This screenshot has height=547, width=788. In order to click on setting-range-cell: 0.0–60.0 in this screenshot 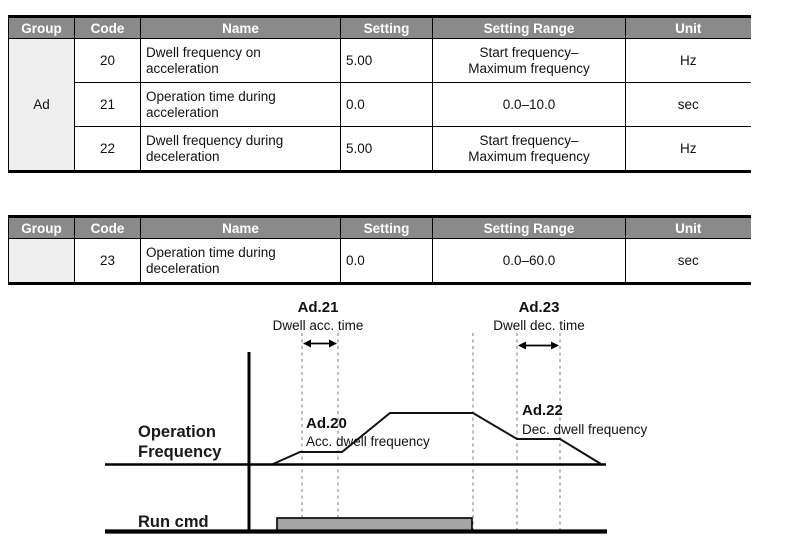, I will do `click(529, 261)`.